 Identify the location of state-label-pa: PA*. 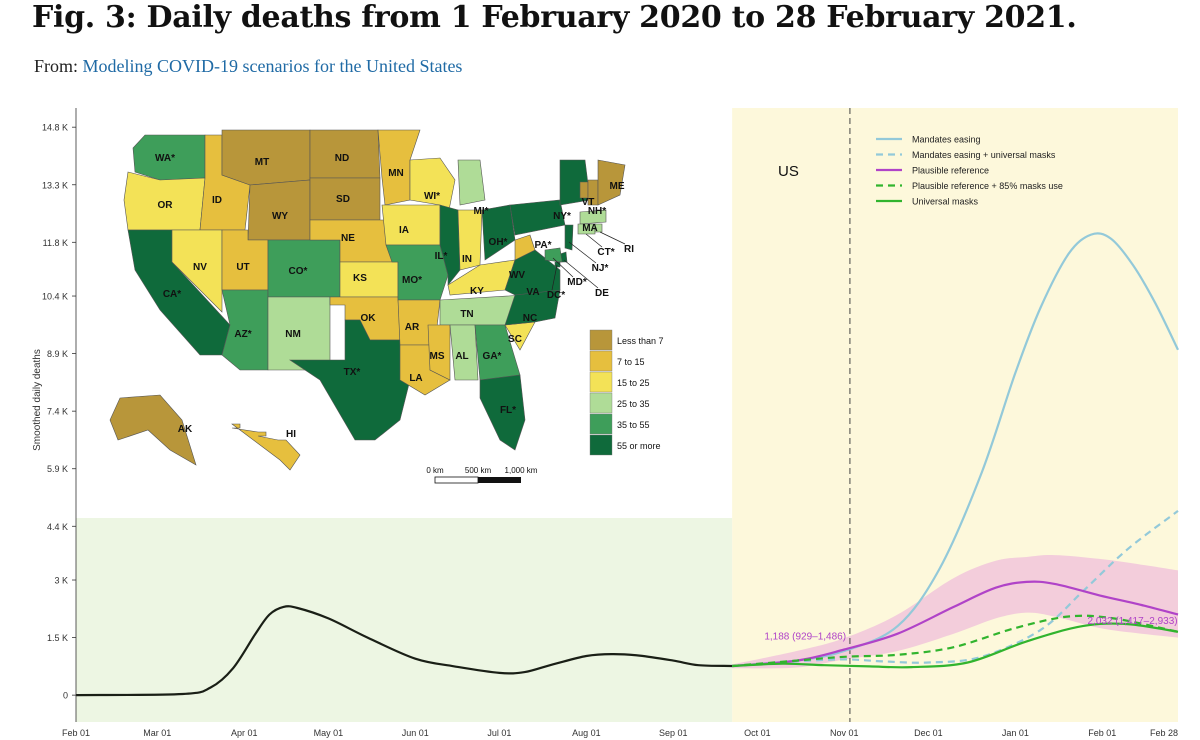
(542, 245).